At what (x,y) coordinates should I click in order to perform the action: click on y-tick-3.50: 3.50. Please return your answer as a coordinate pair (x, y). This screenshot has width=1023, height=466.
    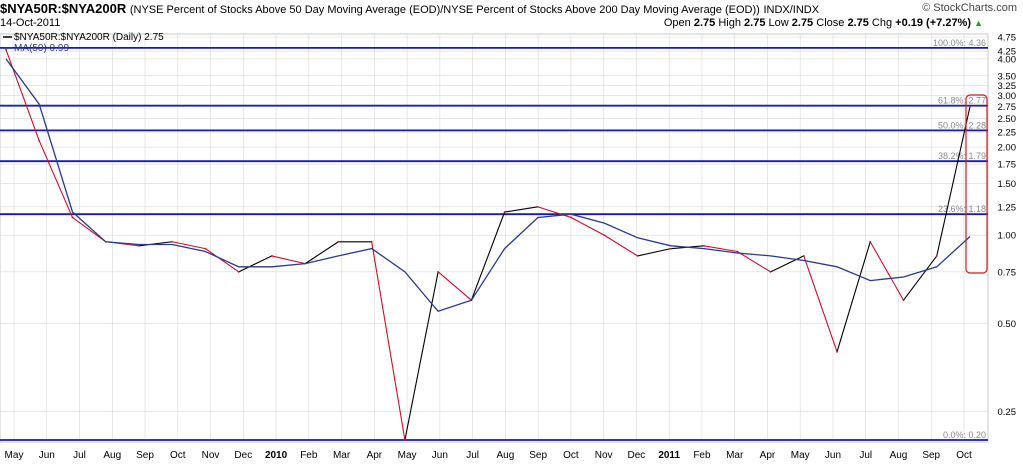
    Looking at the image, I should click on (1007, 76).